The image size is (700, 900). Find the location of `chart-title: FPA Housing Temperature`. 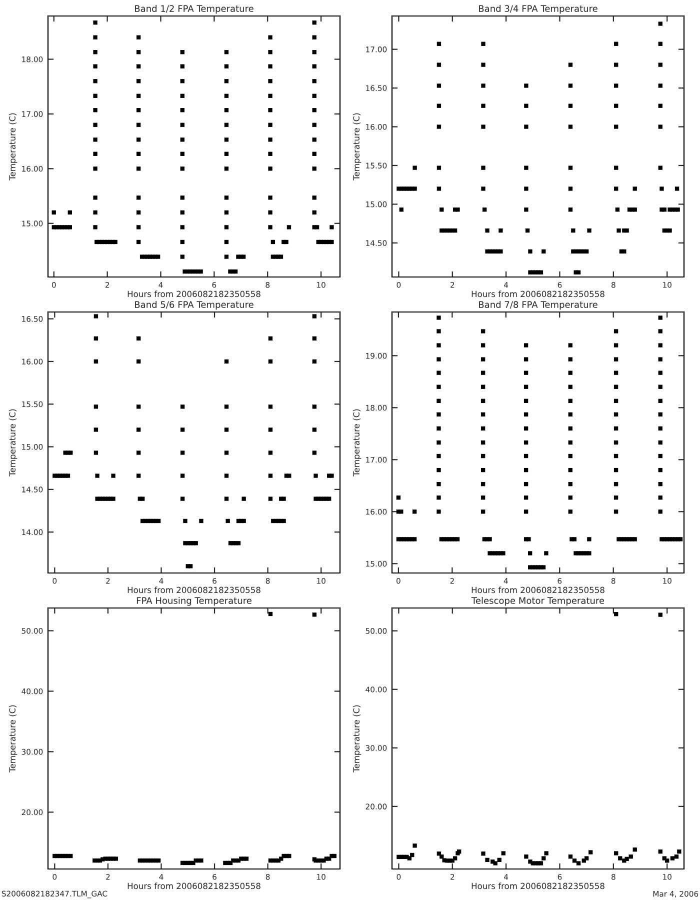

chart-title: FPA Housing Temperature is located at coordinates (194, 601).